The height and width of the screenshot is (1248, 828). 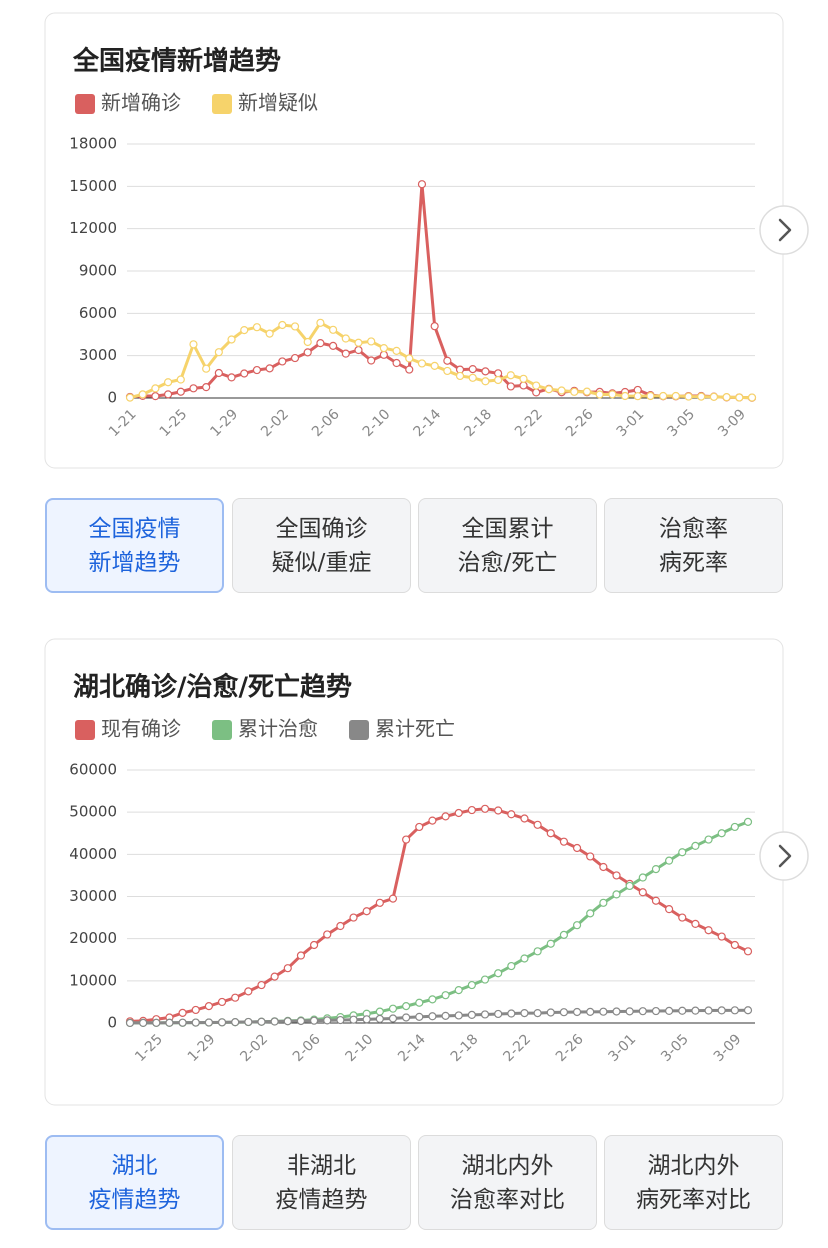 I want to click on next-button-circle, so click(x=784, y=856).